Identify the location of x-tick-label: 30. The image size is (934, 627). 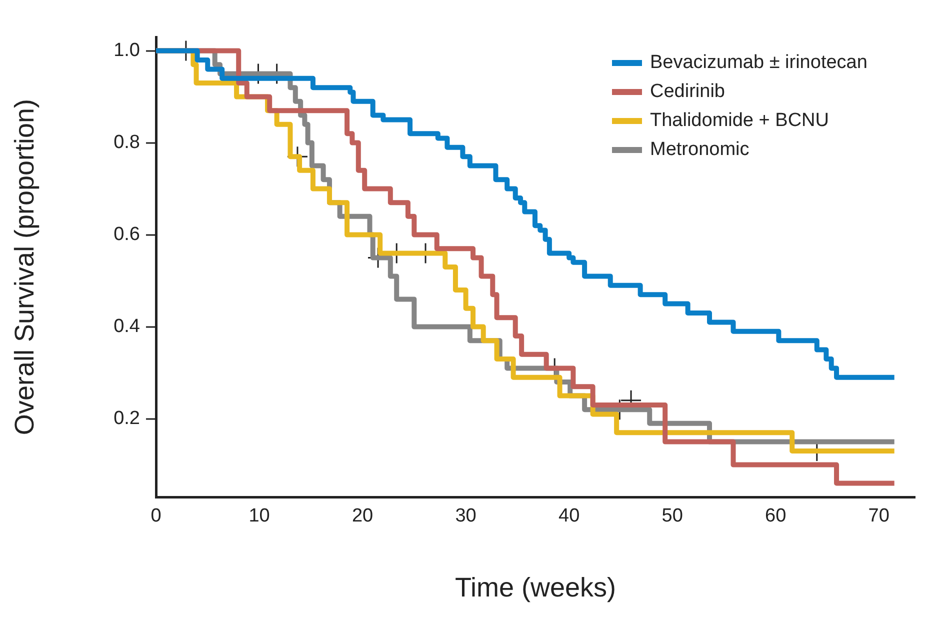
(465, 516).